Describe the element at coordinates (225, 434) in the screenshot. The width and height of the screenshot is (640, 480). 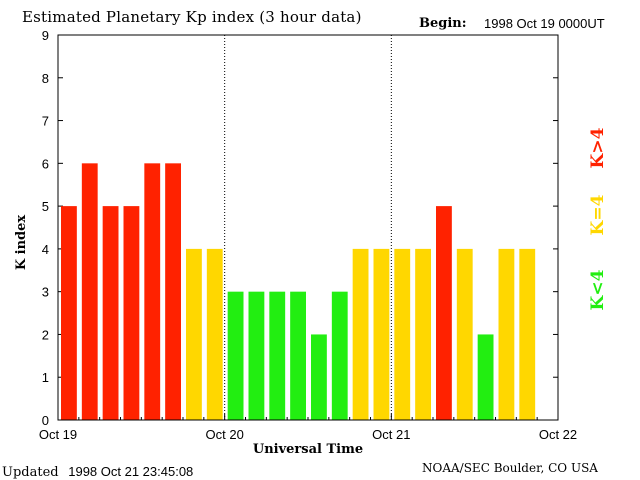
I see `x-tick-label: Oct 20` at that location.